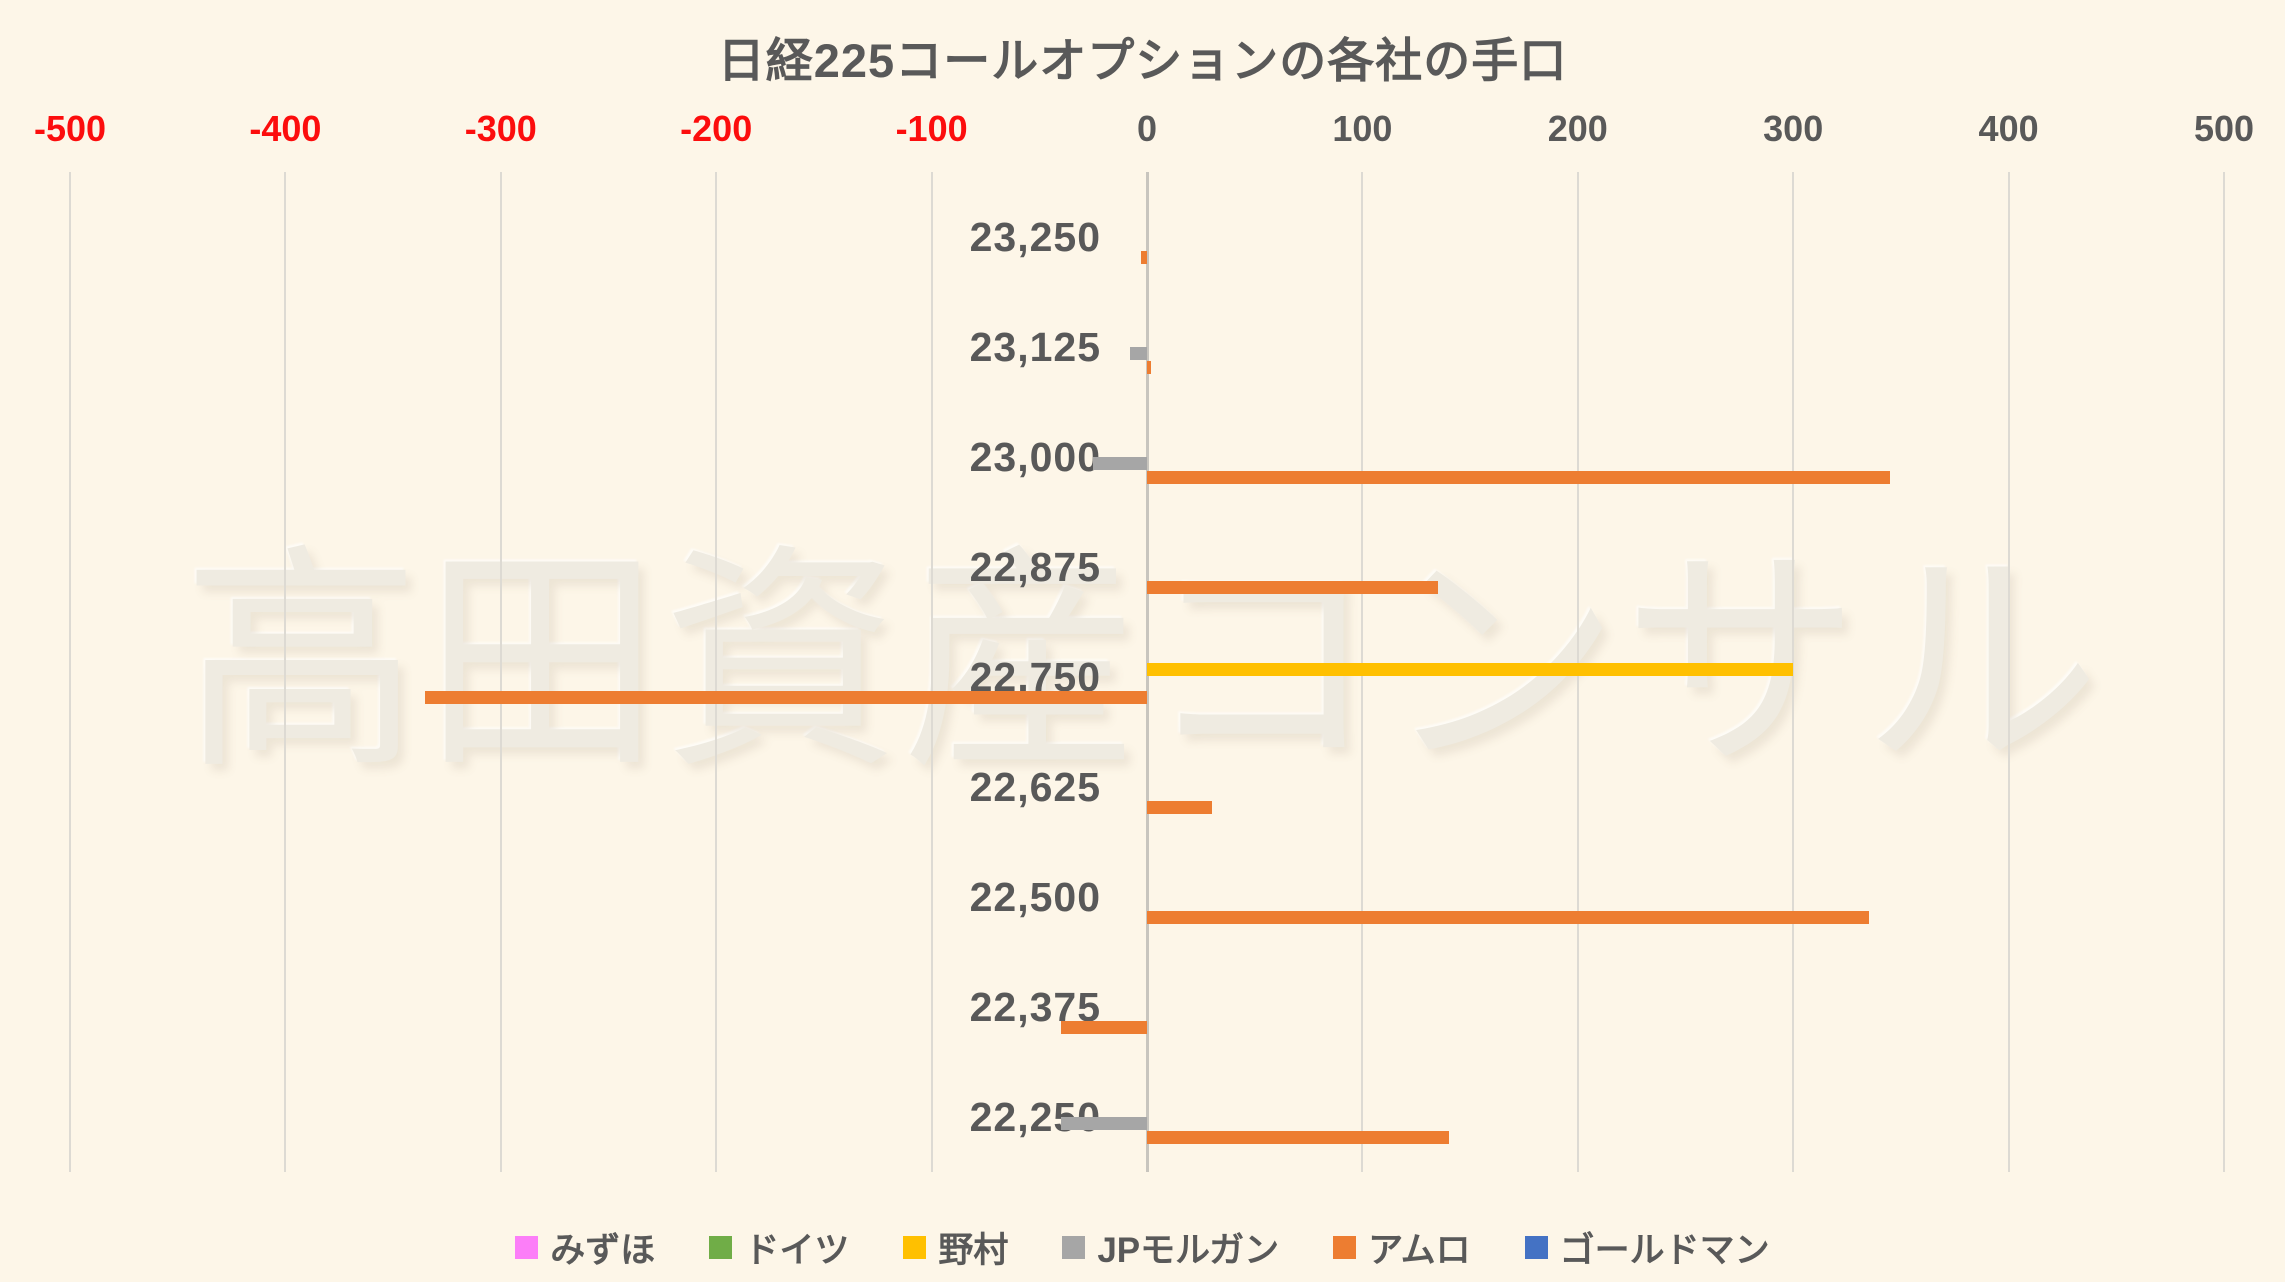 This screenshot has width=2285, height=1282. What do you see at coordinates (1035, 786) in the screenshot?
I see `category-label: 22,625` at bounding box center [1035, 786].